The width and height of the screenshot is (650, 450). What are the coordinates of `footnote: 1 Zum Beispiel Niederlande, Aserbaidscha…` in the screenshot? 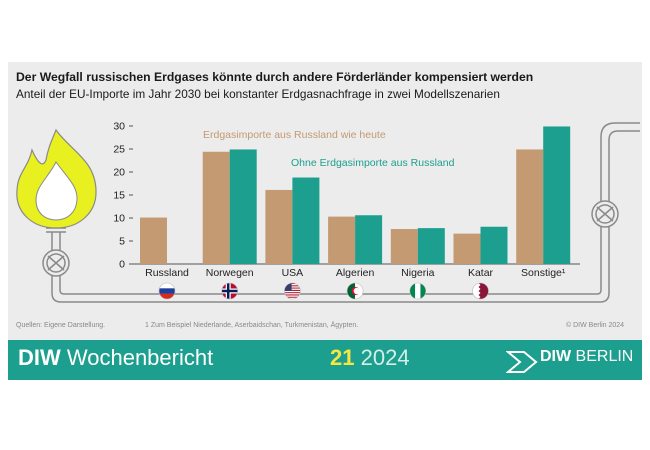 It's located at (252, 325).